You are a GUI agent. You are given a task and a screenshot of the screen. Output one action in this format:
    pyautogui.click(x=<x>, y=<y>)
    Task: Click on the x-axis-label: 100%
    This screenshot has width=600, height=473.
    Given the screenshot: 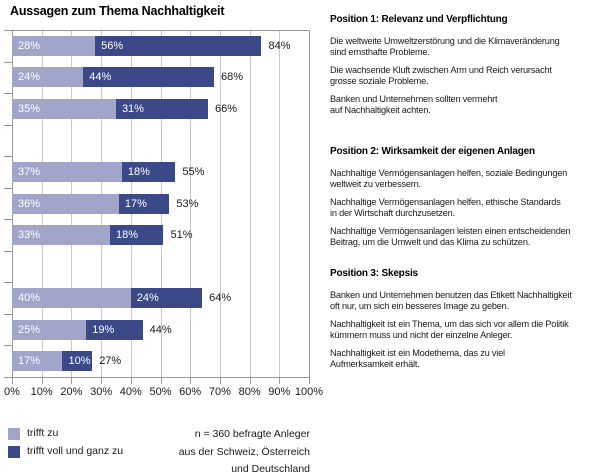 What is the action you would take?
    pyautogui.click(x=309, y=392)
    